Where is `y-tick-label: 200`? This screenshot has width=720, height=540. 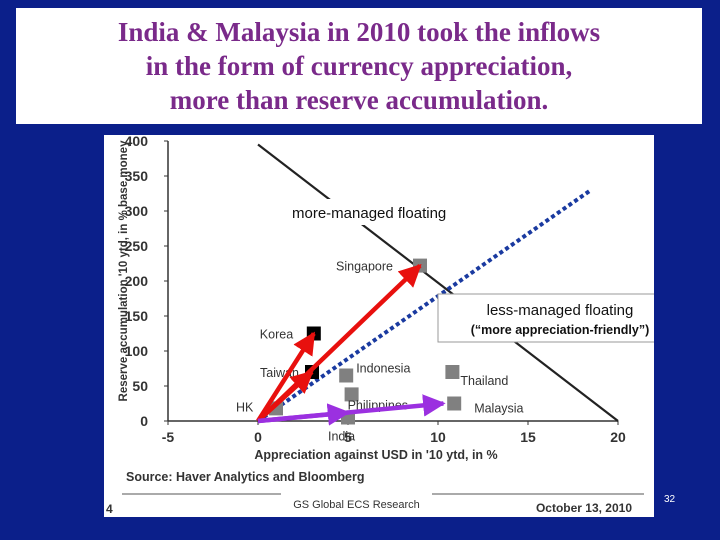 y-tick-label: 200 is located at coordinates (137, 281).